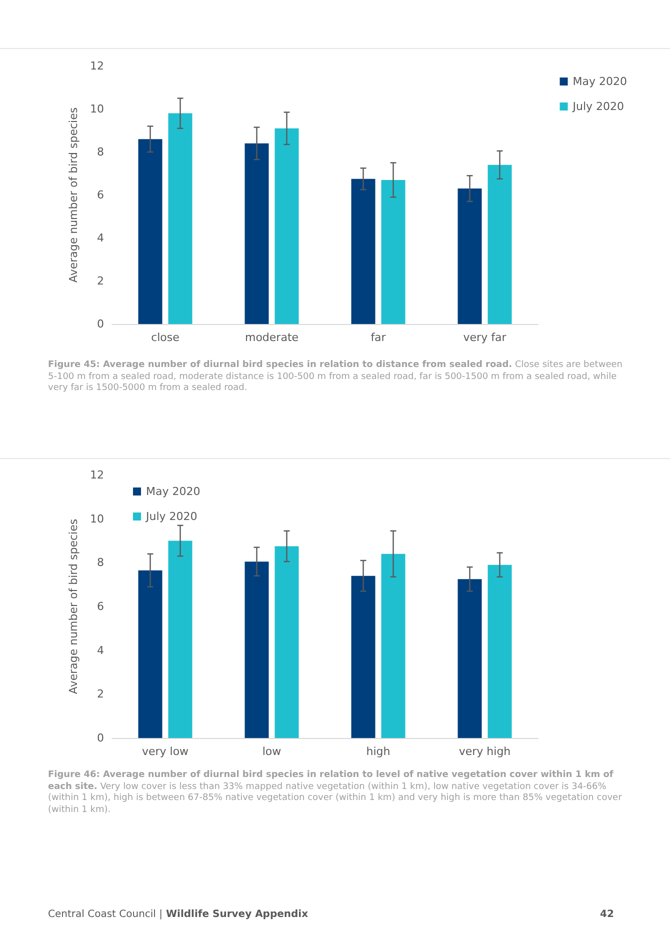 The width and height of the screenshot is (670, 947). I want to click on x-tick-label: low, so click(272, 751).